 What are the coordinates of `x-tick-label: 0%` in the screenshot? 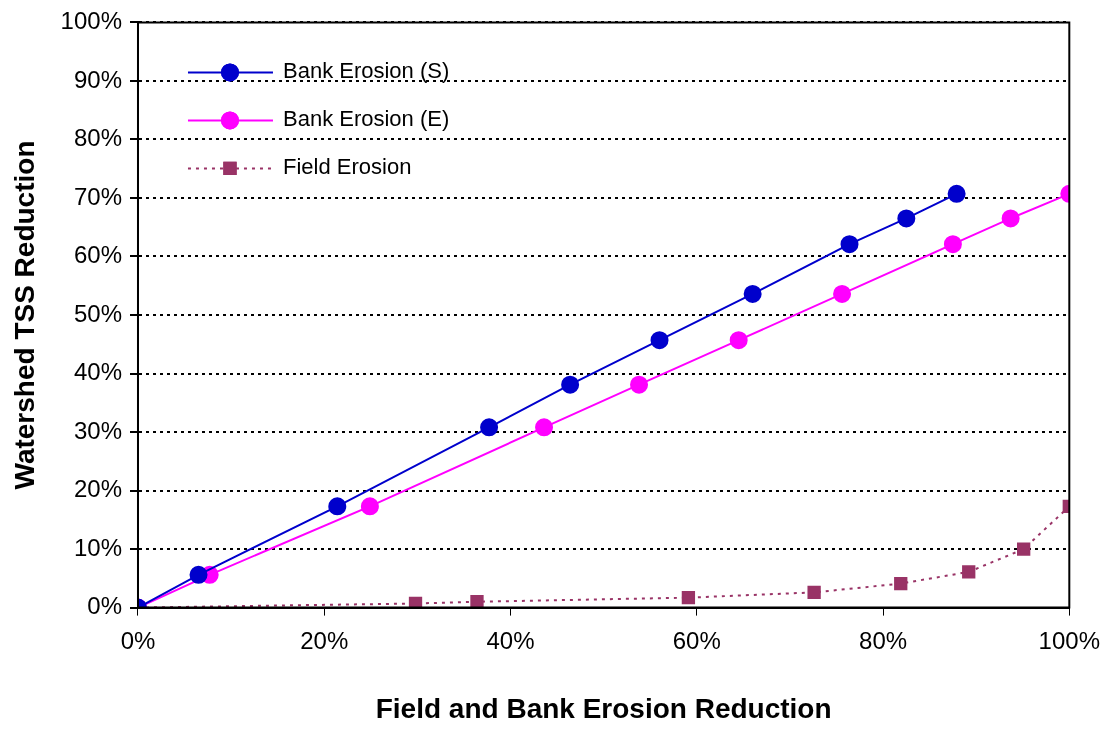 It's located at (138, 640).